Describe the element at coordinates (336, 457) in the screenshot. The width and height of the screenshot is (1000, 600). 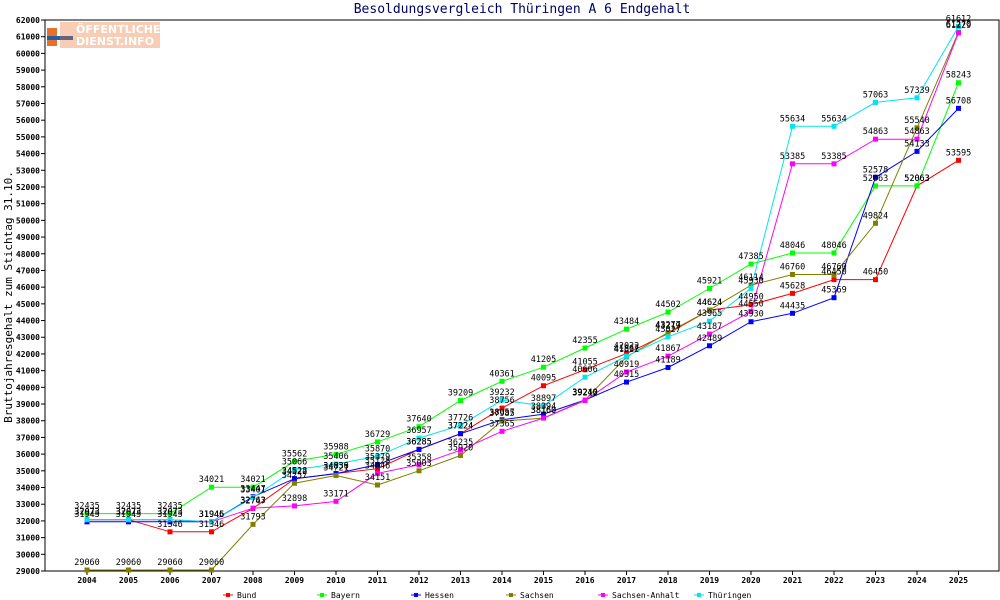
I see `data-label: 35406` at that location.